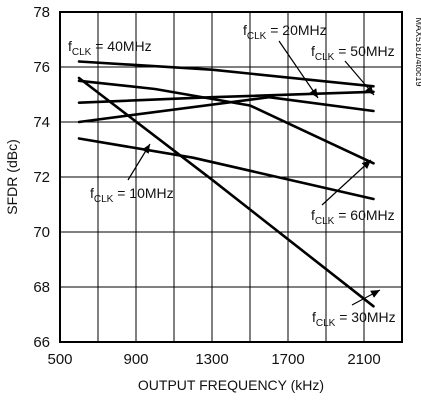 This screenshot has height=401, width=421. What do you see at coordinates (110, 48) in the screenshot?
I see `annotation-a40: fCLK = 40MHz` at bounding box center [110, 48].